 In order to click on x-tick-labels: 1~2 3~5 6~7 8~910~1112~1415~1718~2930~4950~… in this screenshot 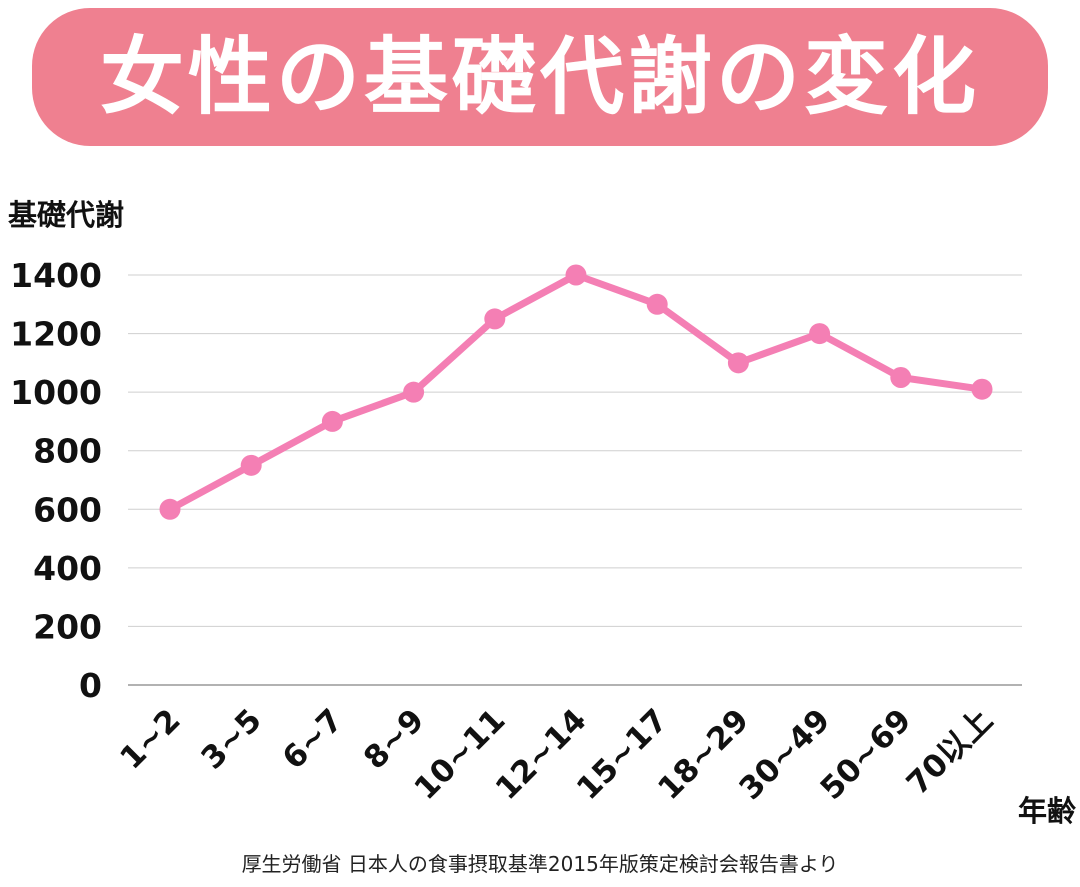, I will do `click(556, 754)`.